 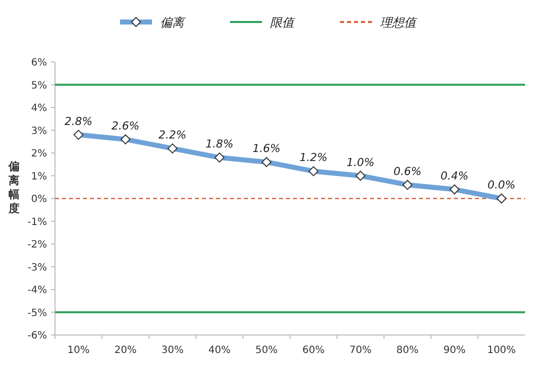 What do you see at coordinates (172, 135) in the screenshot?
I see `data-label: 2.2%` at bounding box center [172, 135].